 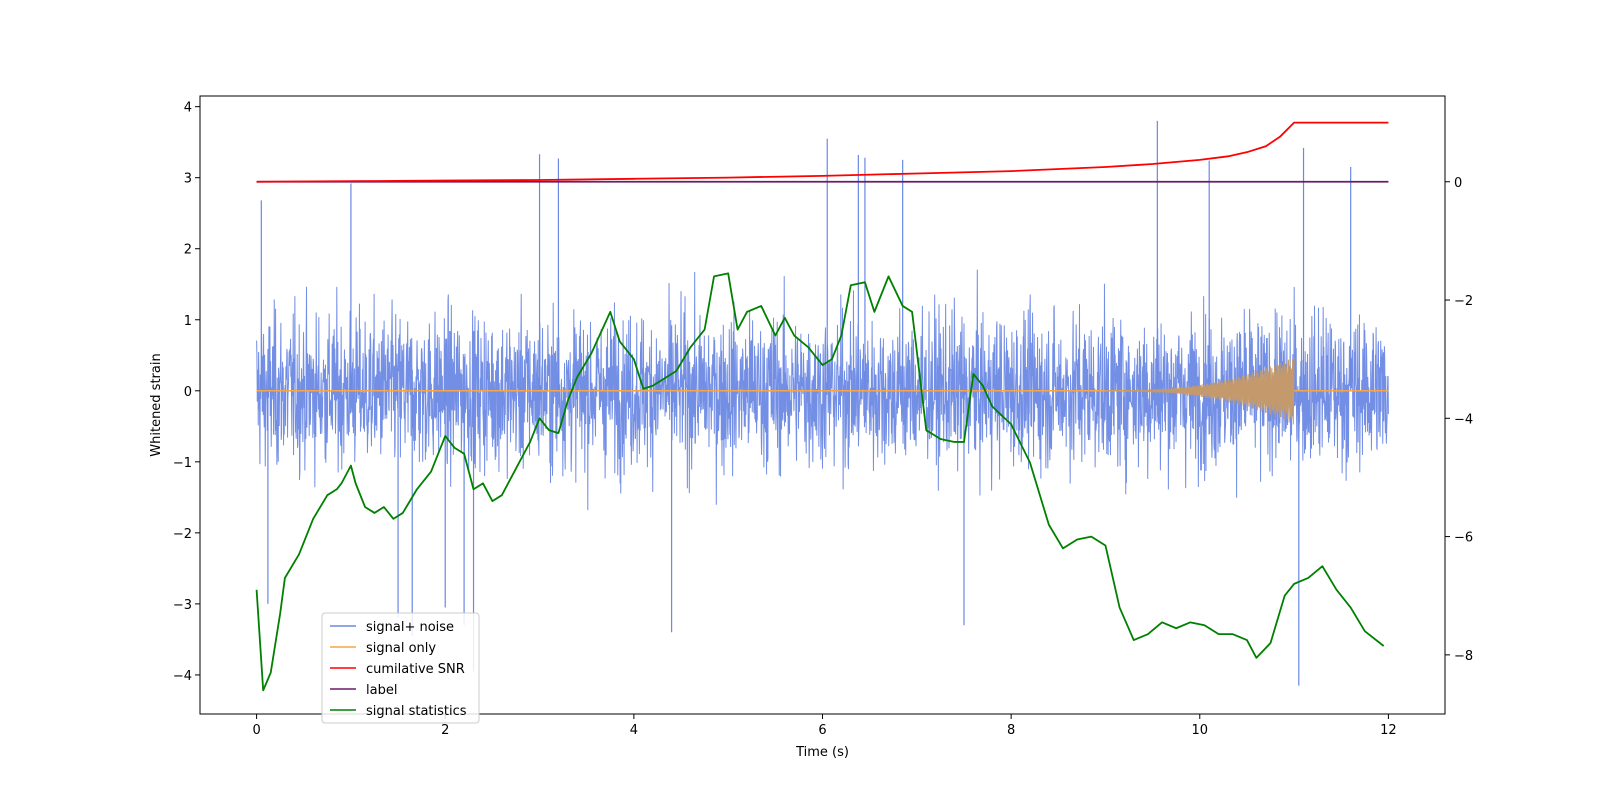 What do you see at coordinates (182, 676) in the screenshot?
I see `y-tick-label: −4` at bounding box center [182, 676].